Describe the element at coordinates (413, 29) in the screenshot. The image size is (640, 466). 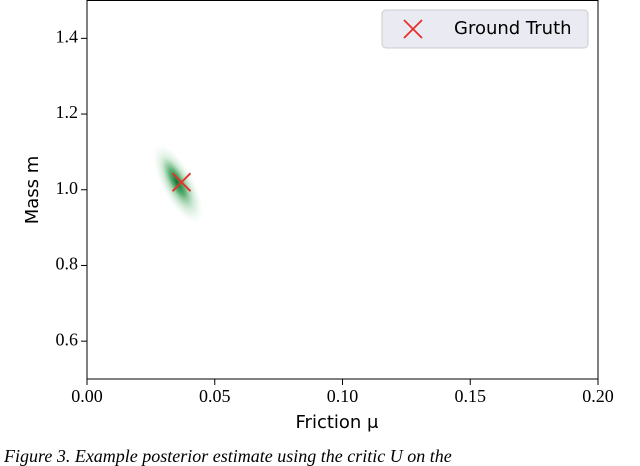
I see `legend-marker` at that location.